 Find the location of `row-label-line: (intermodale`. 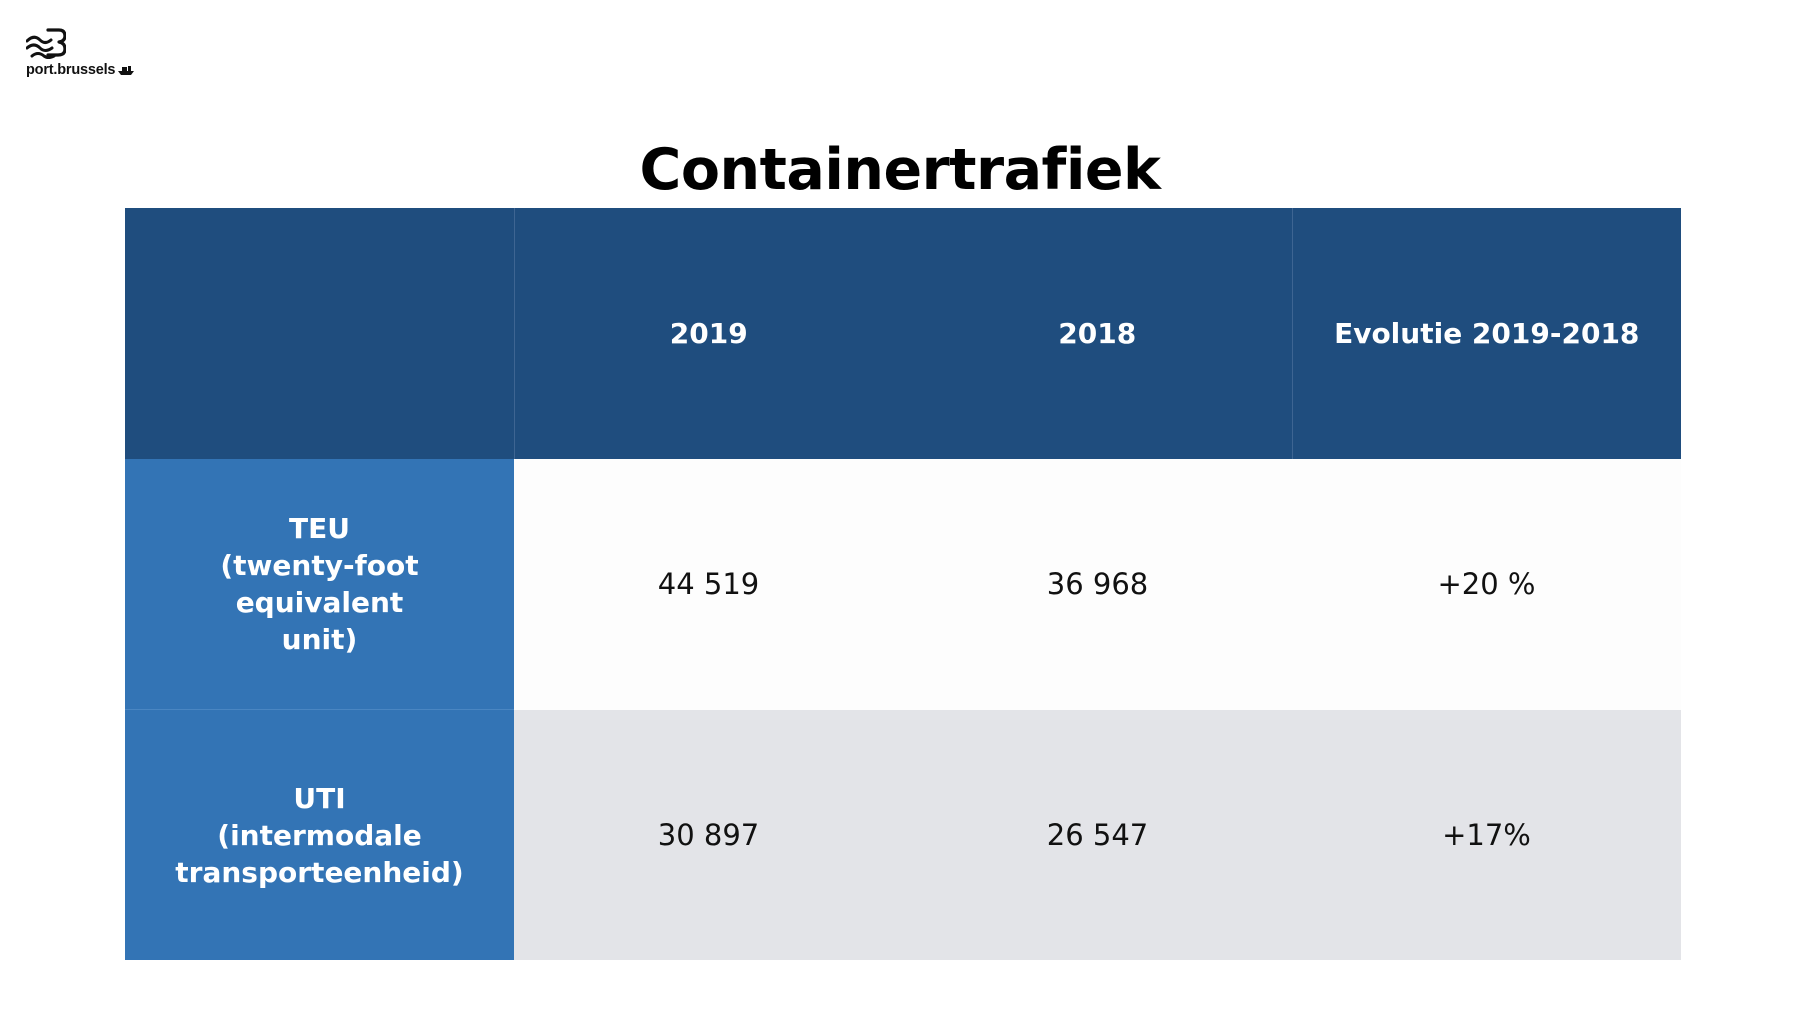

row-label-line: (intermodale is located at coordinates (319, 835).